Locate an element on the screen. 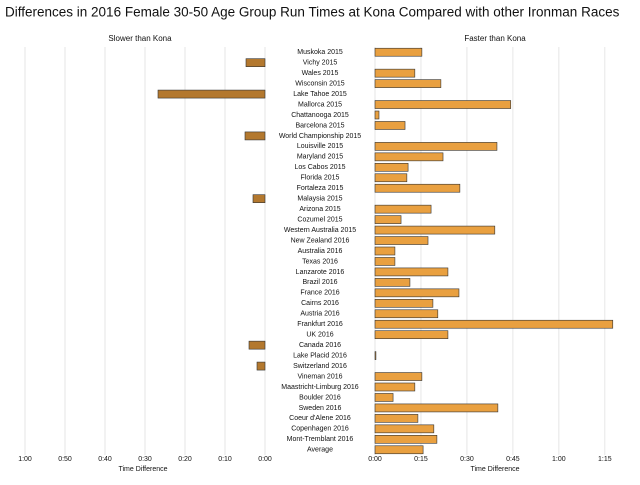 The image size is (640, 485). category-label: Maryland 2015 is located at coordinates (320, 157).